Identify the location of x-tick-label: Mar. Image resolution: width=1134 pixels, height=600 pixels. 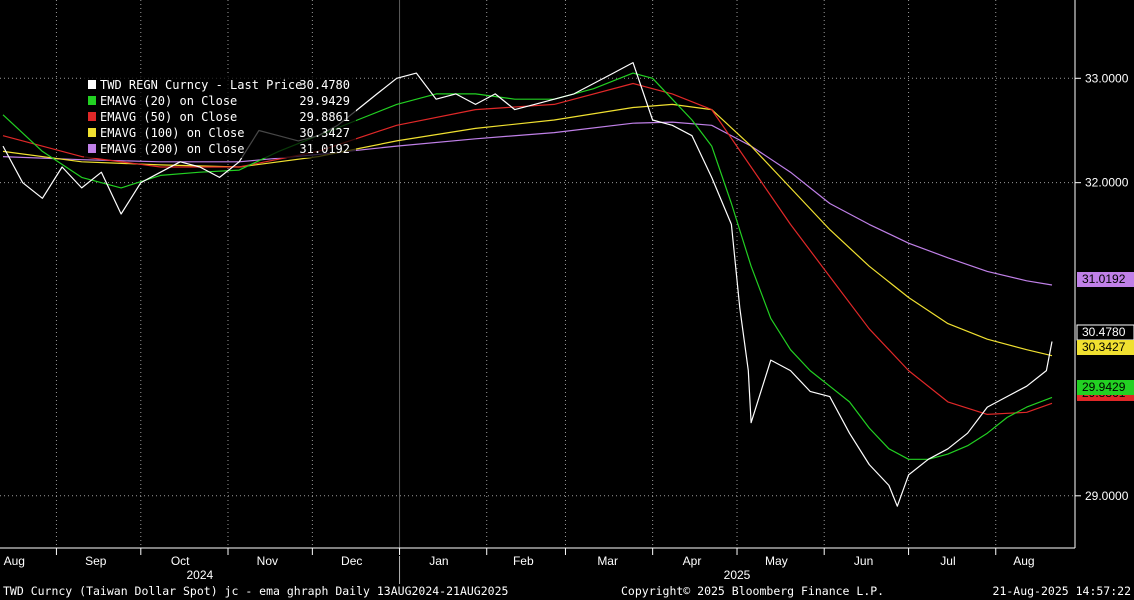
(607, 561).